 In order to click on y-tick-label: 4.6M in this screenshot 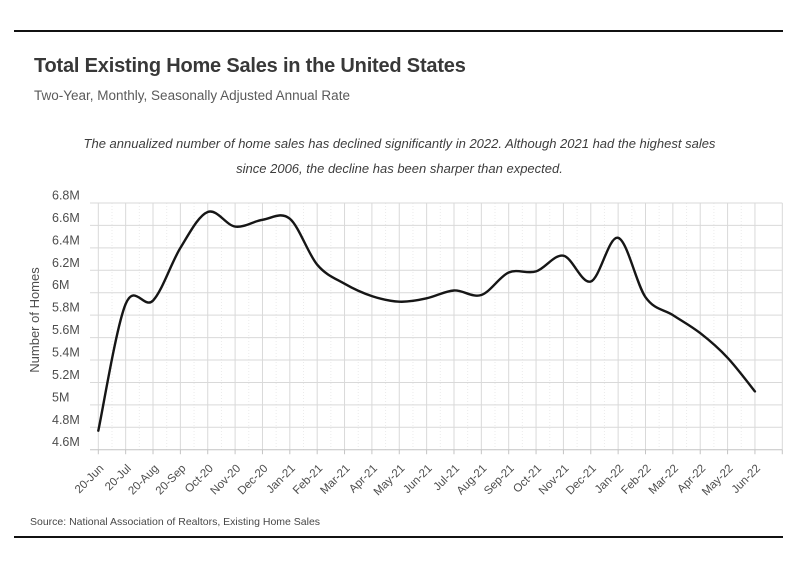, I will do `click(66, 442)`.